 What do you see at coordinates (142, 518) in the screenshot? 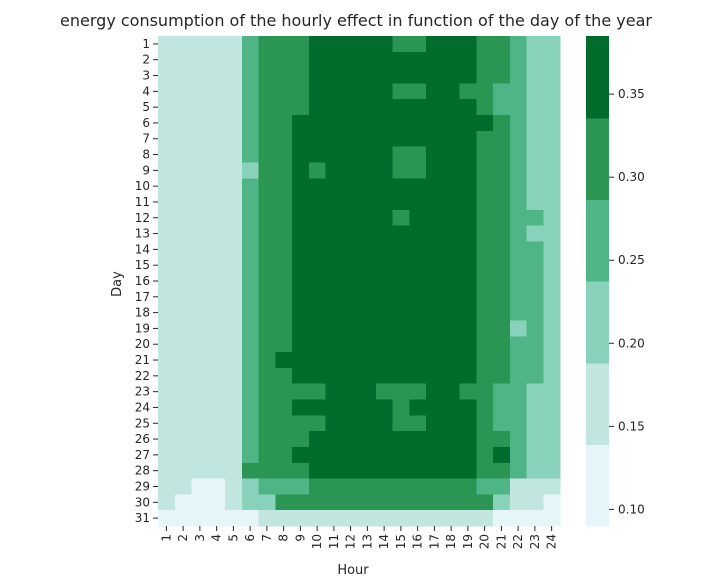
I see `y-tick-label: 31` at bounding box center [142, 518].